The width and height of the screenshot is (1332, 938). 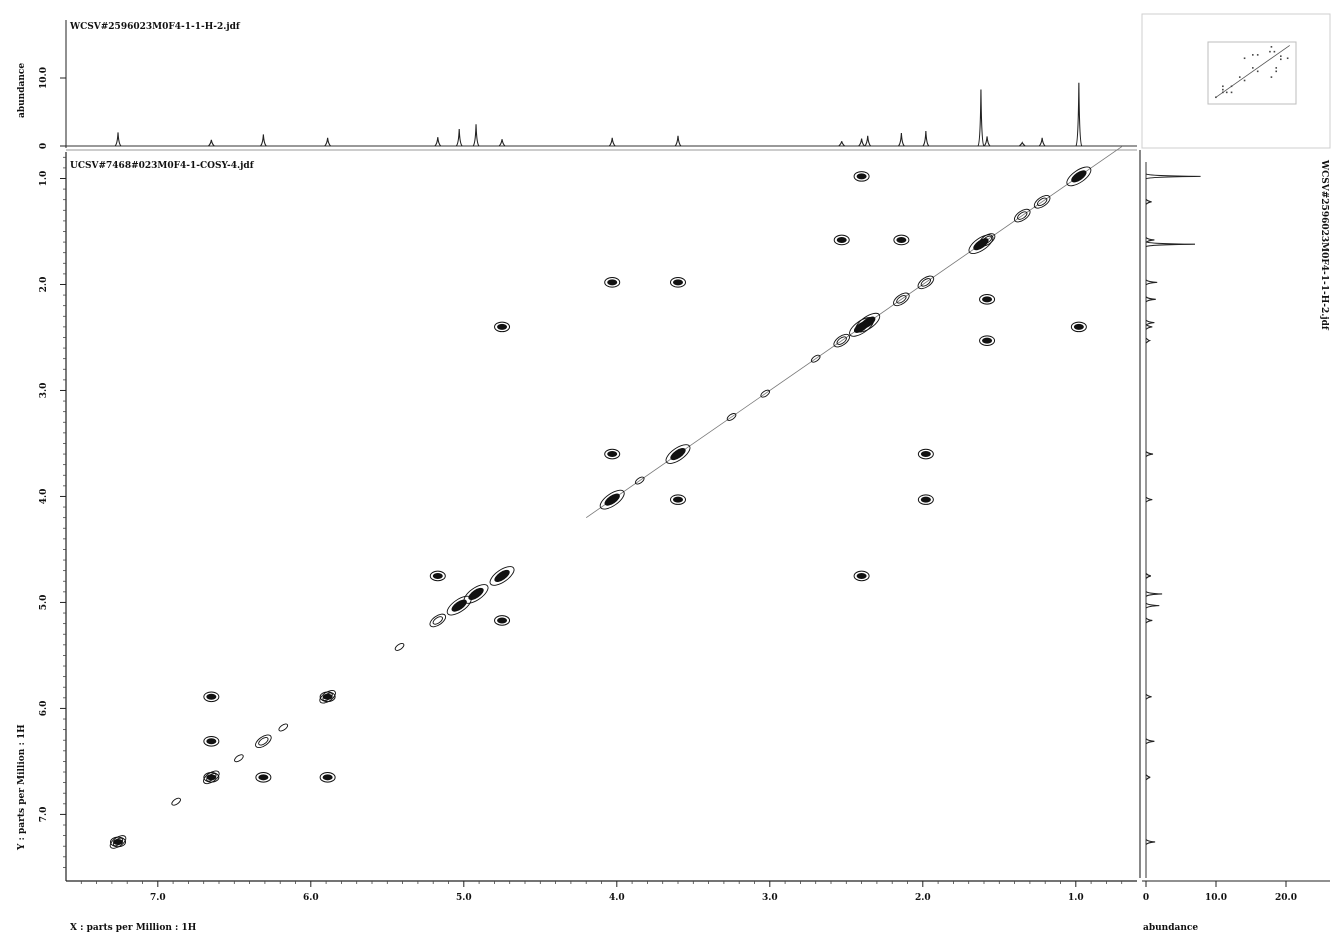 What do you see at coordinates (22, 787) in the screenshot?
I see `y-axis-title: Y : parts per Million : 1H` at bounding box center [22, 787].